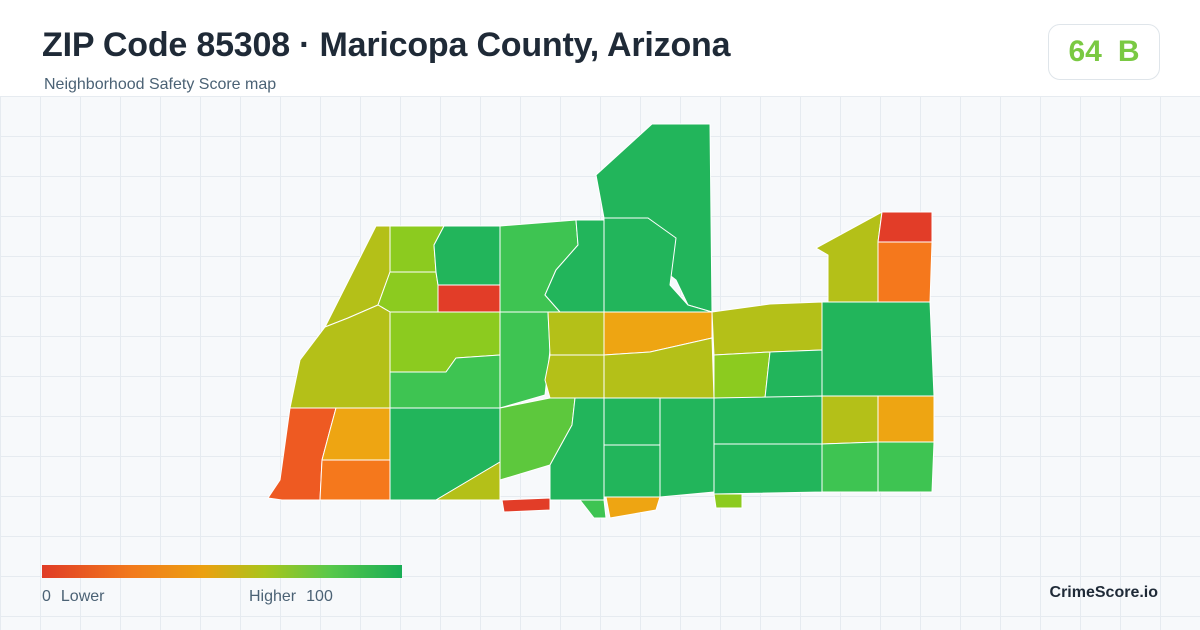  What do you see at coordinates (1104, 52) in the screenshot?
I see `score-badge: 64 B` at bounding box center [1104, 52].